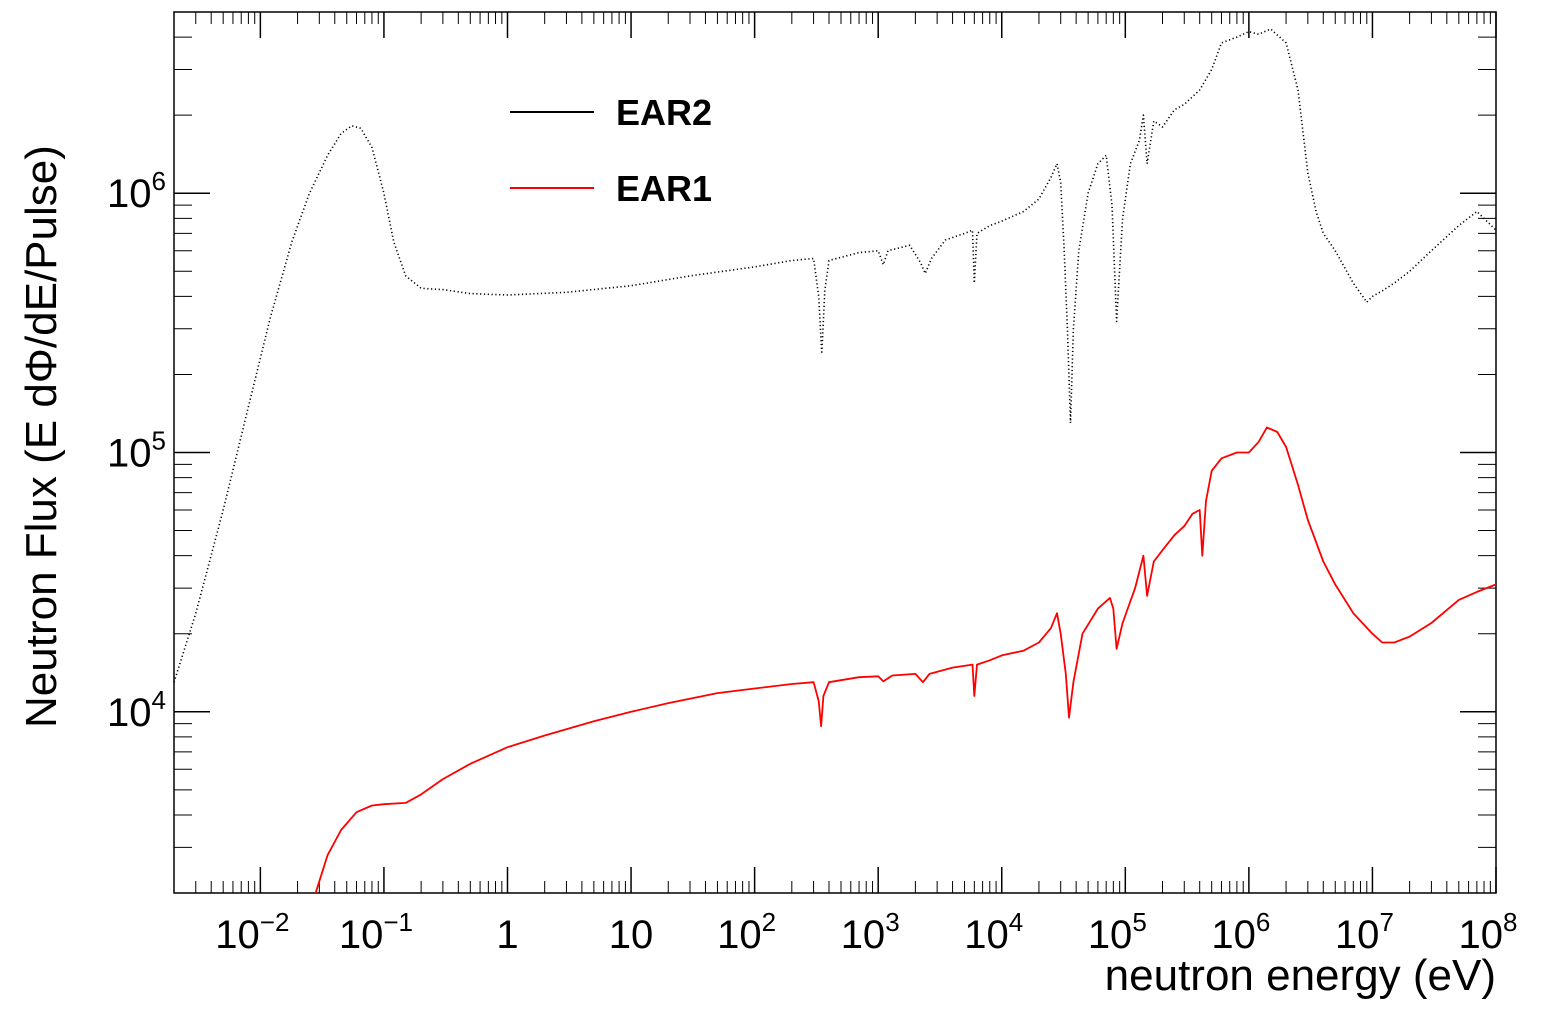 The width and height of the screenshot is (1544, 1019). What do you see at coordinates (1240, 932) in the screenshot?
I see `x-tick-label: 10⁶` at bounding box center [1240, 932].